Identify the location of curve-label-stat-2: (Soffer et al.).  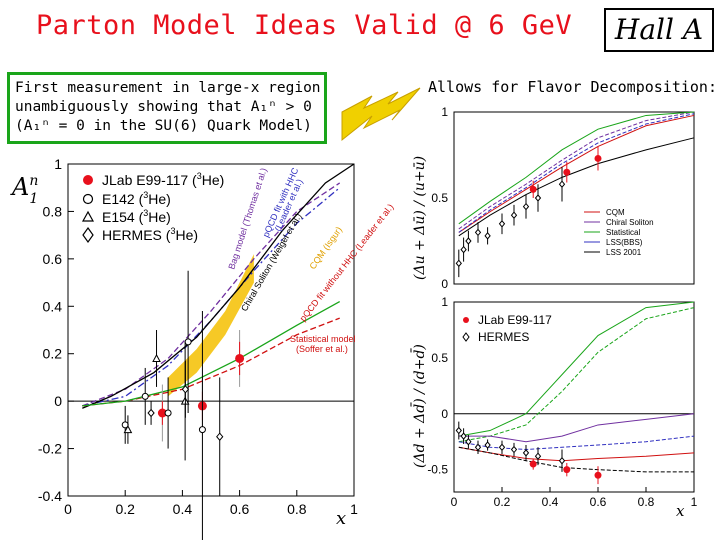
(322, 349).